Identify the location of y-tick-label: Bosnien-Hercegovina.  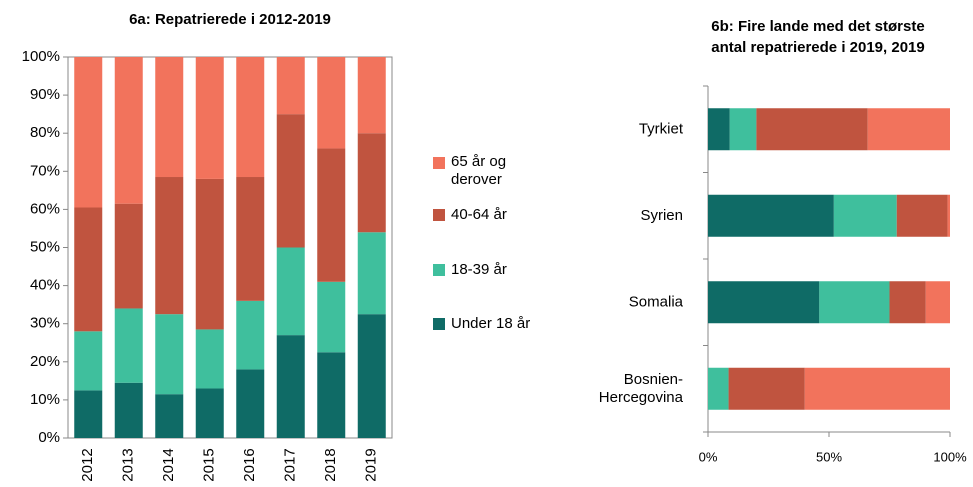
(641, 388).